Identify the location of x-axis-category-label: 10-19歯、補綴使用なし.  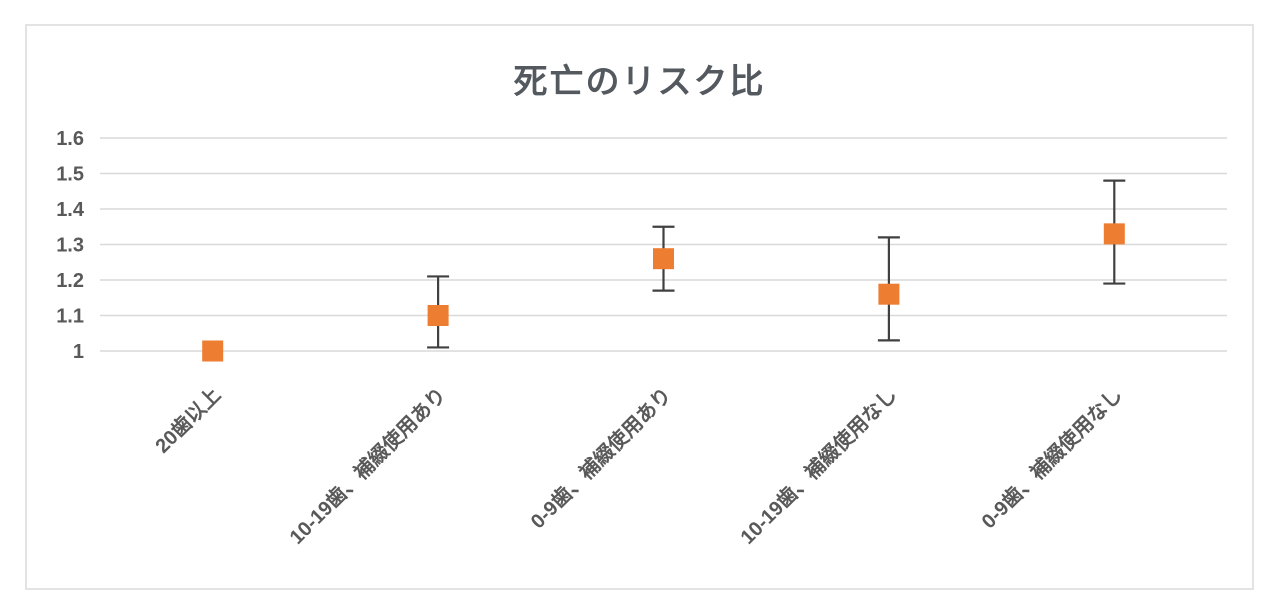
(818, 466).